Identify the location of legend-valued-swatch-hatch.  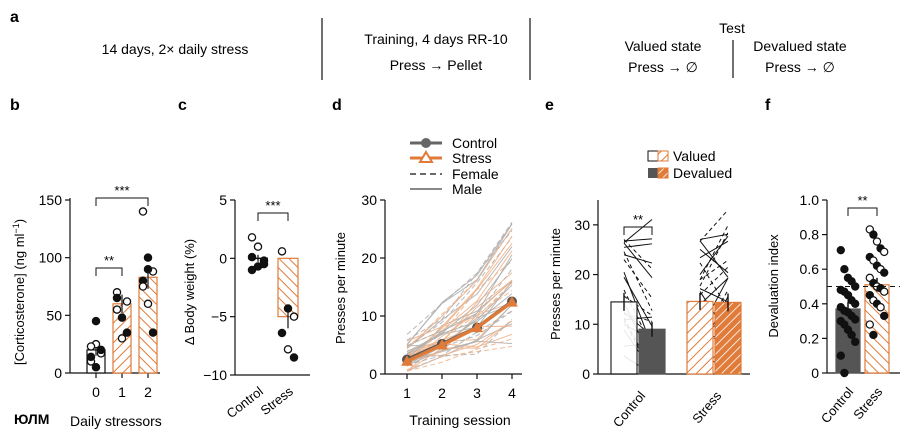
(663, 156).